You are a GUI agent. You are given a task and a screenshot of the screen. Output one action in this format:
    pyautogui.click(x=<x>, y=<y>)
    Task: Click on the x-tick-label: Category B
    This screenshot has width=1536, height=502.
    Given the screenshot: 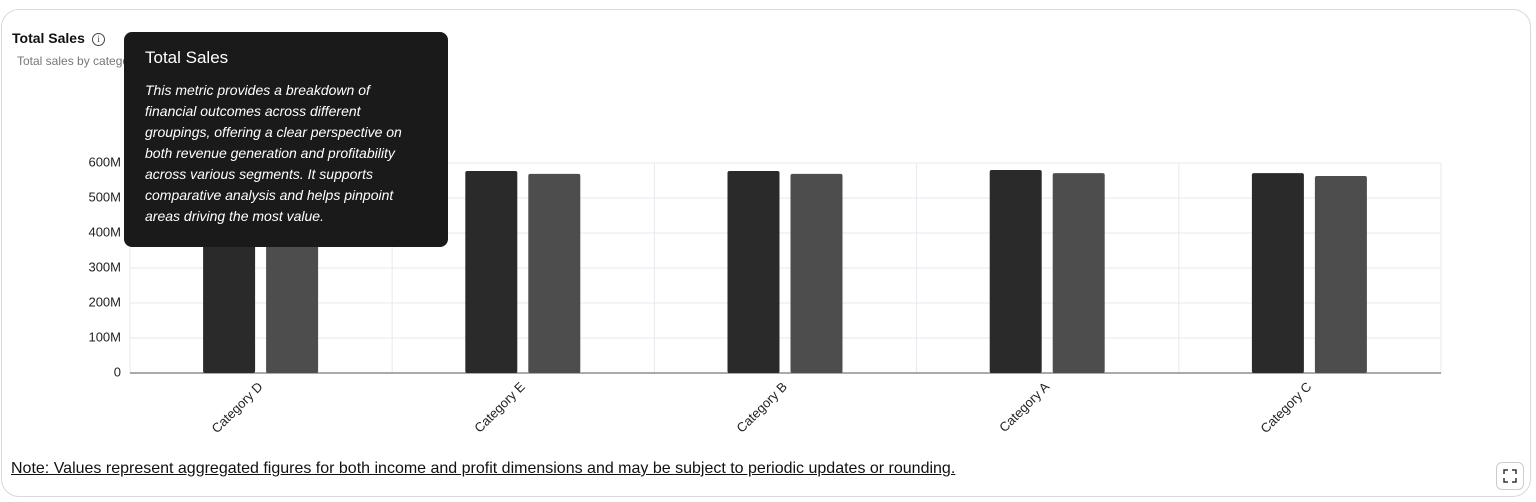 What is the action you would take?
    pyautogui.click(x=761, y=407)
    